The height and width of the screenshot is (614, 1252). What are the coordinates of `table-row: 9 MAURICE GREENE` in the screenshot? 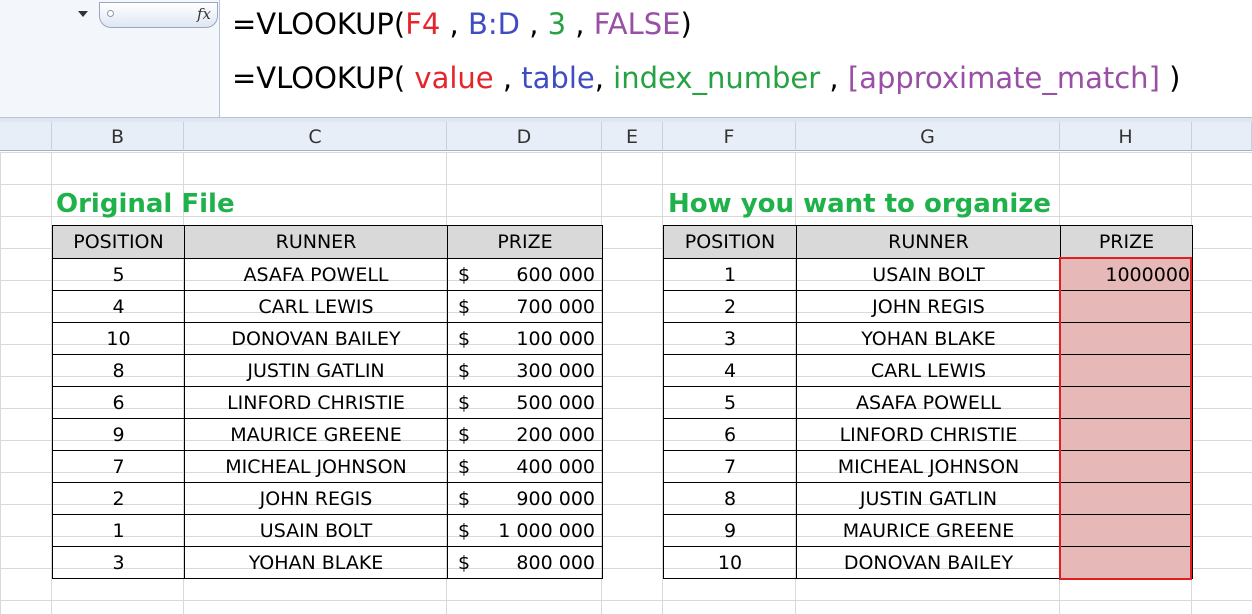 It's located at (928, 530).